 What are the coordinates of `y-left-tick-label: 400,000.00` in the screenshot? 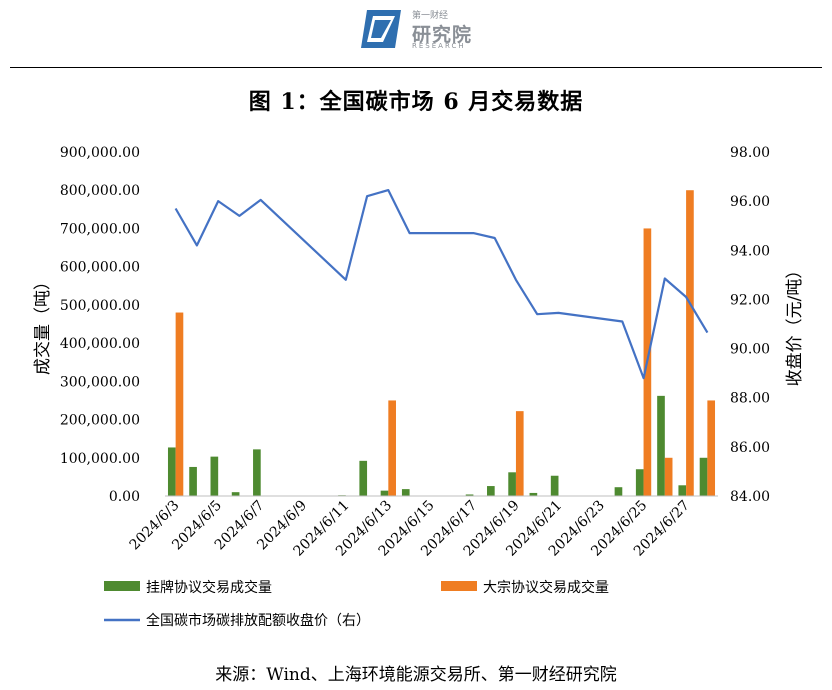 It's located at (100, 344).